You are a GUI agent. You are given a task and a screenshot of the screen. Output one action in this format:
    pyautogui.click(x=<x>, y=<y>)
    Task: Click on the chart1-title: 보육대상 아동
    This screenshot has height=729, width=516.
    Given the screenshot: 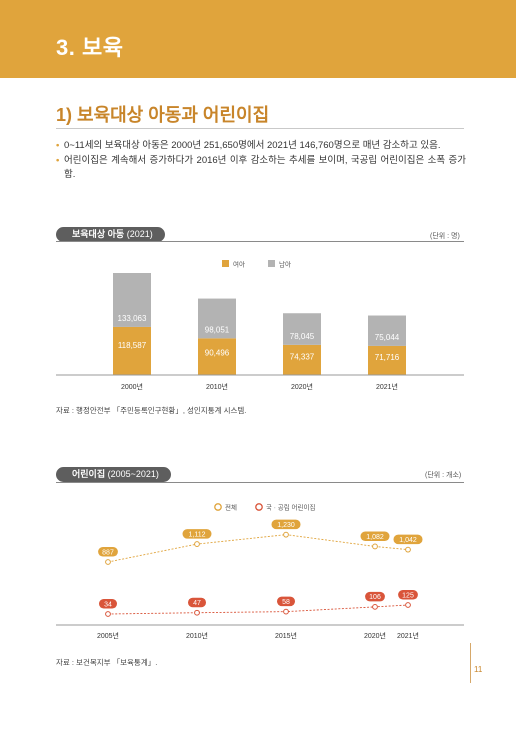 What is the action you would take?
    pyautogui.click(x=98, y=234)
    